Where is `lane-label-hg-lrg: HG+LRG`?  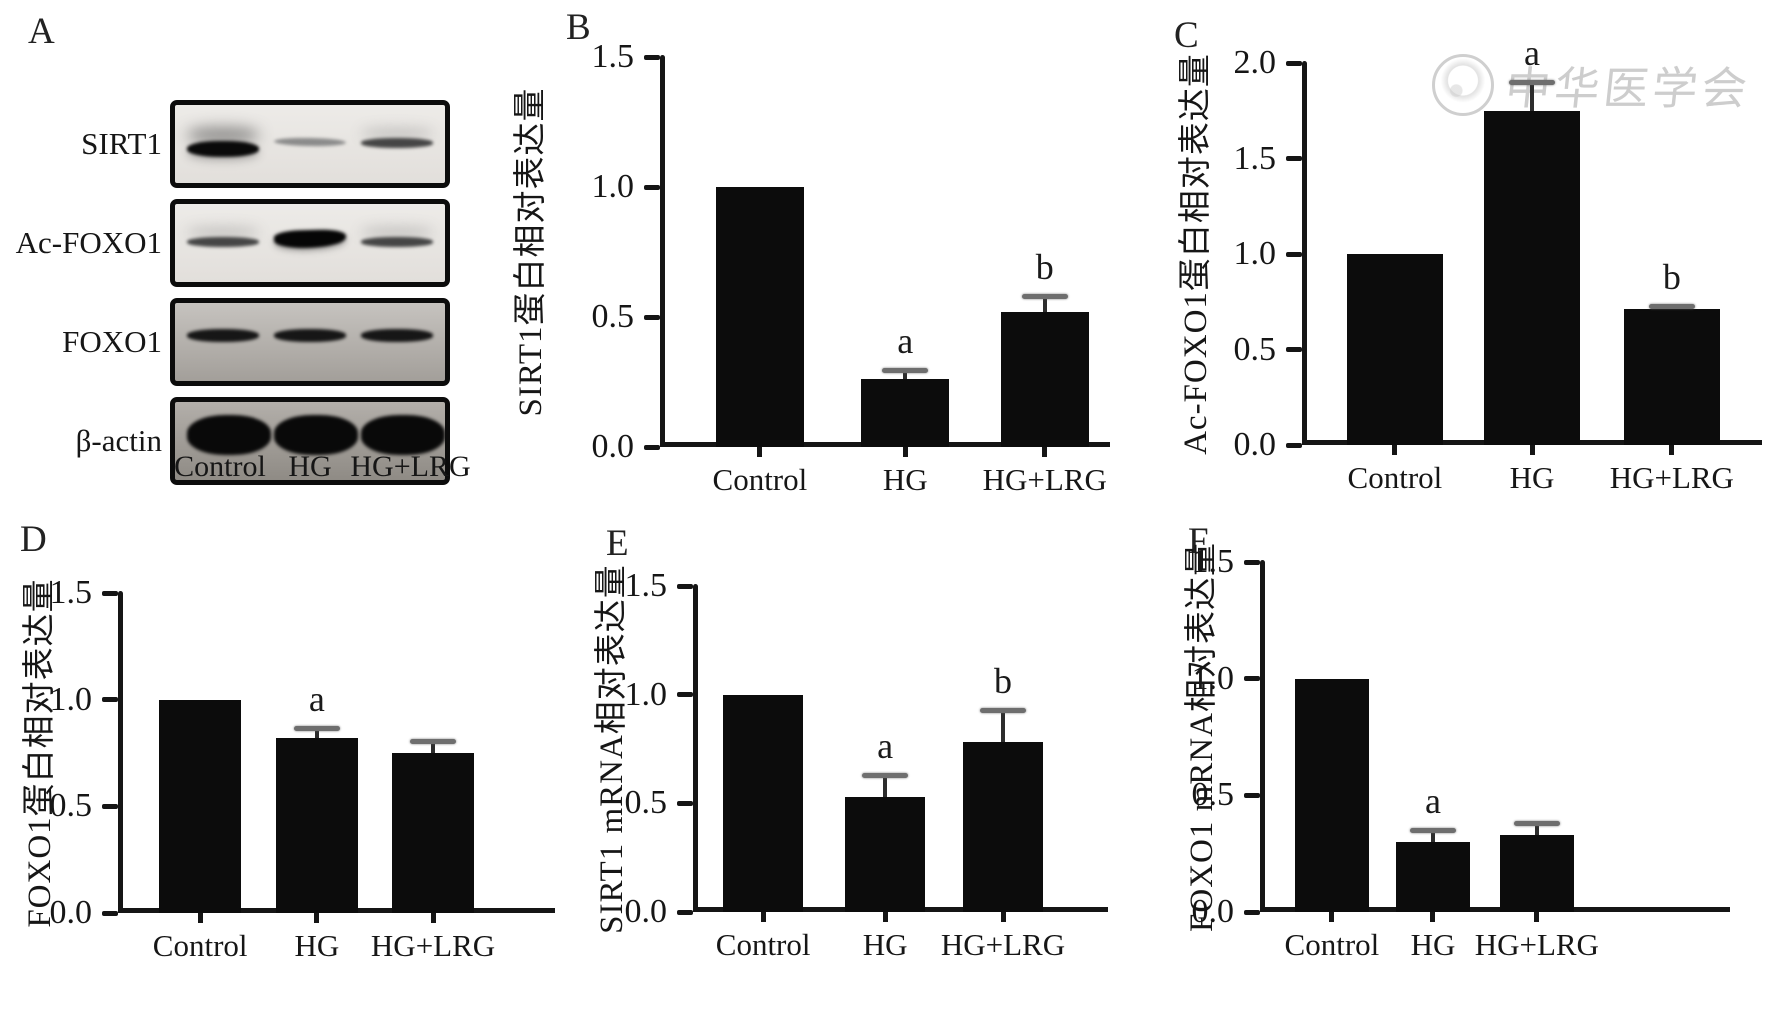 lane-label-hg-lrg: HG+LRG is located at coordinates (410, 466).